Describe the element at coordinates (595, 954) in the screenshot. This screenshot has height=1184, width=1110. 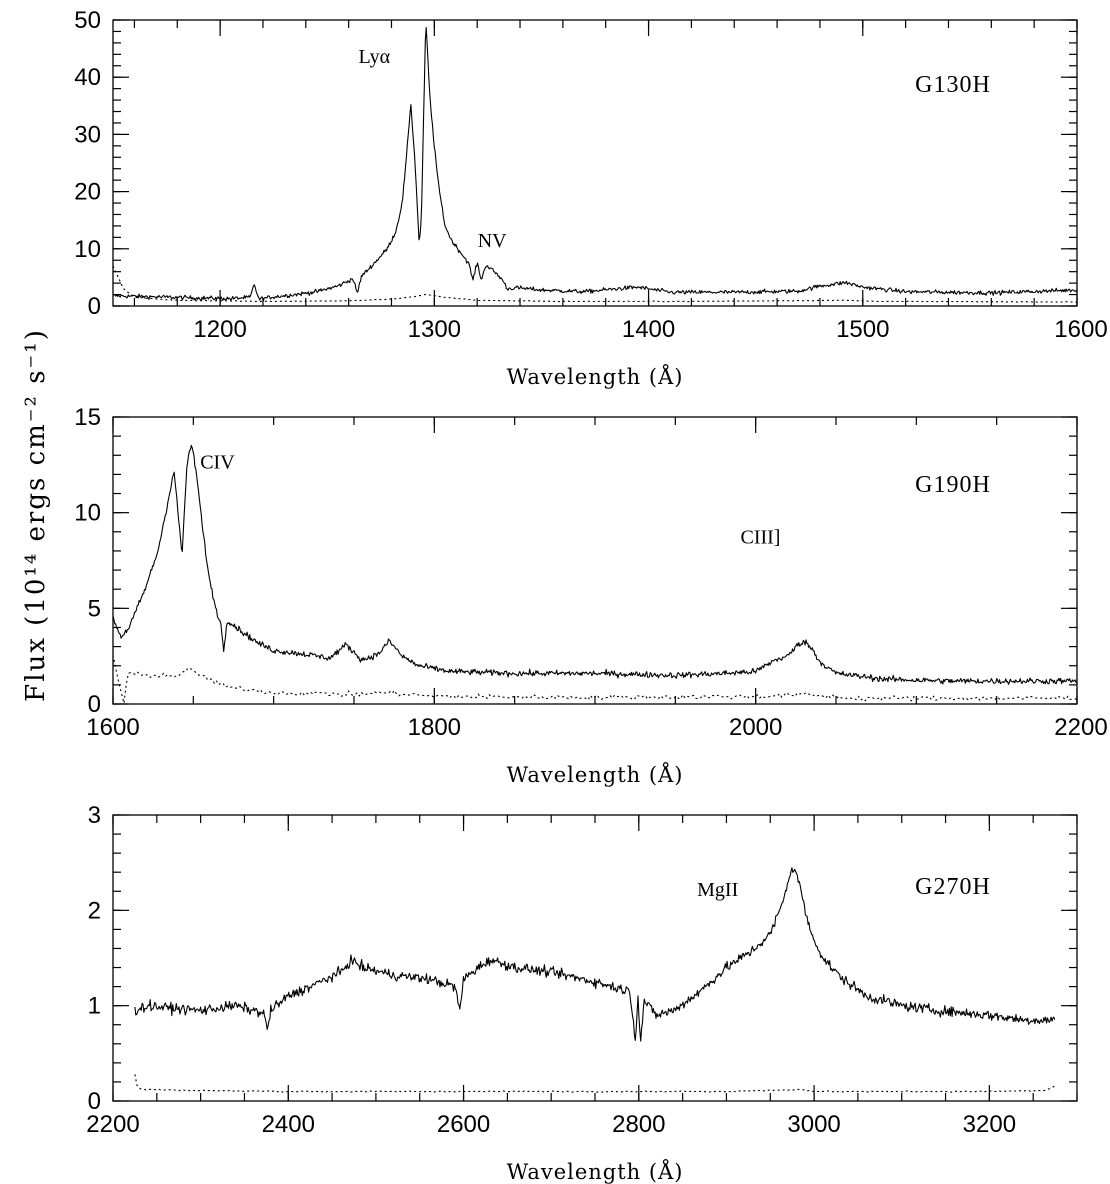
I see `flux-series` at that location.